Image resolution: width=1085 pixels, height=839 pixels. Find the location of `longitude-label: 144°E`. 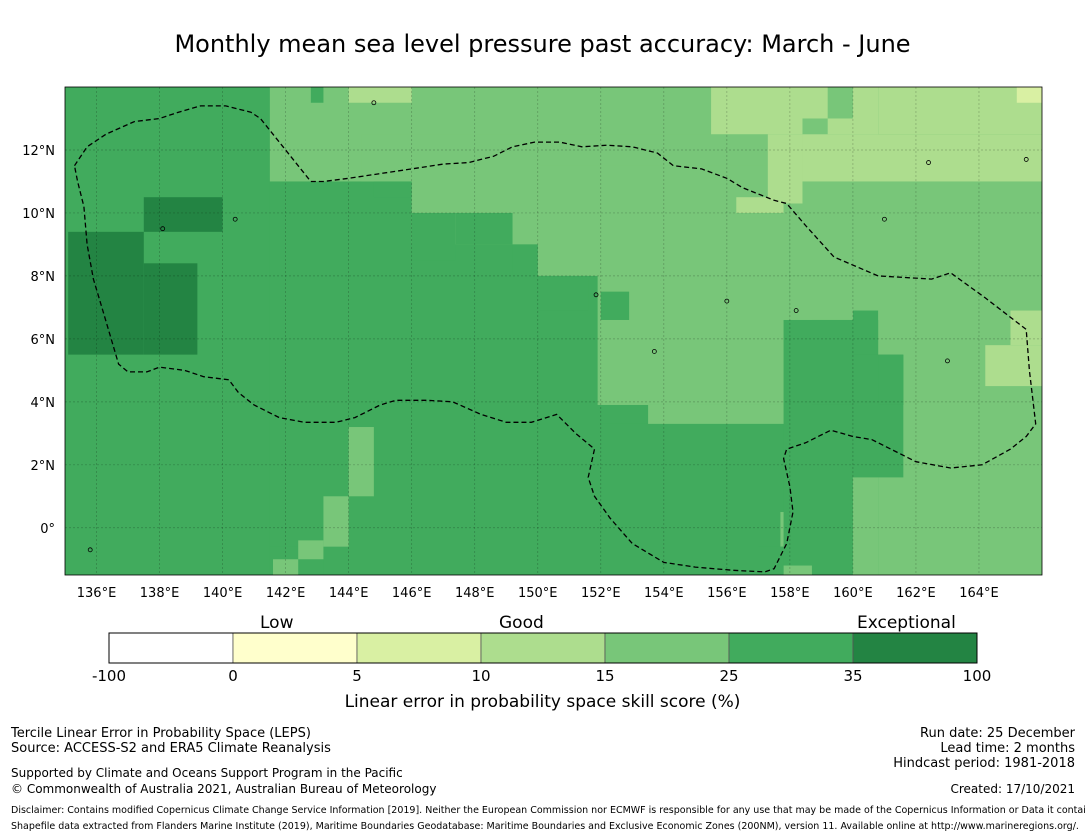

longitude-label: 144°E is located at coordinates (349, 593).